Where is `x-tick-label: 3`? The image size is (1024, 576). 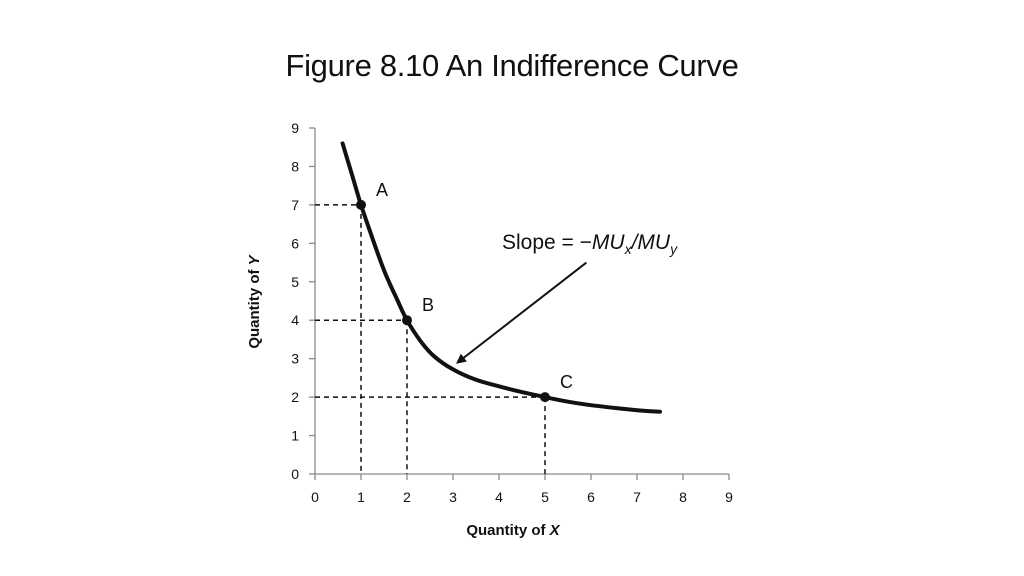 x-tick-label: 3 is located at coordinates (453, 497).